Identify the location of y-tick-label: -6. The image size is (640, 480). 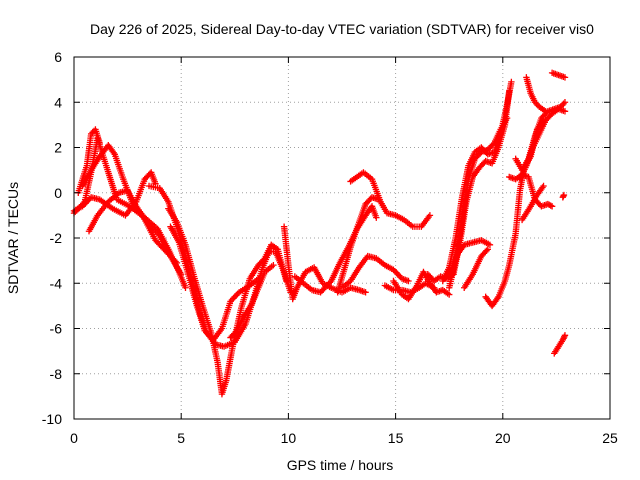
(56, 329).